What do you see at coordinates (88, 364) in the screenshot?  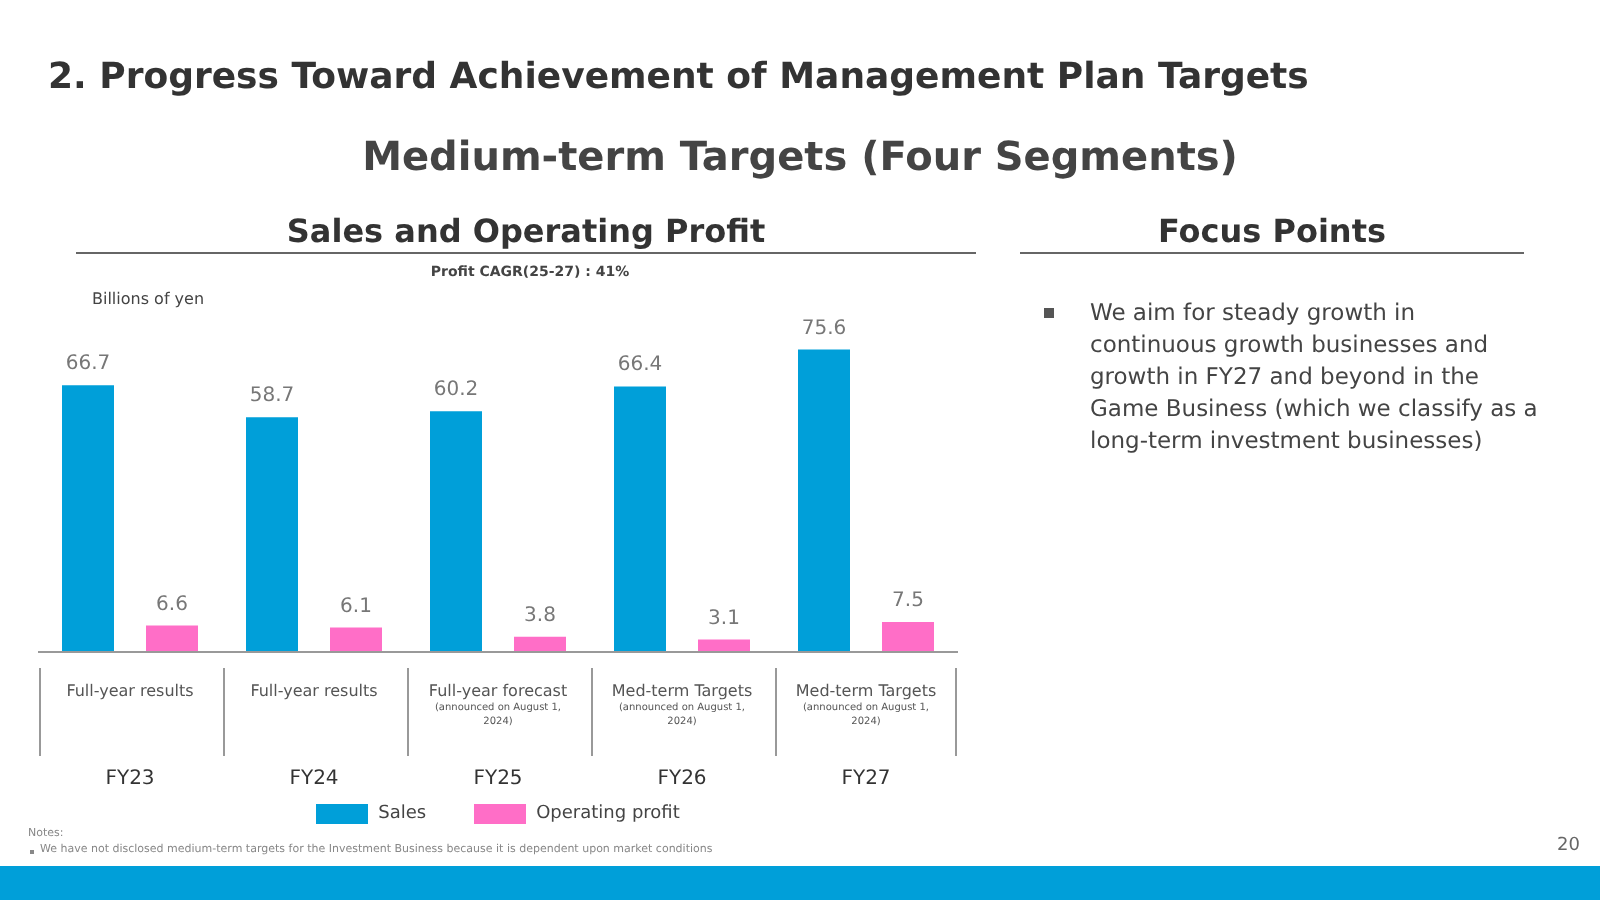 I see `data-label: 66.7` at bounding box center [88, 364].